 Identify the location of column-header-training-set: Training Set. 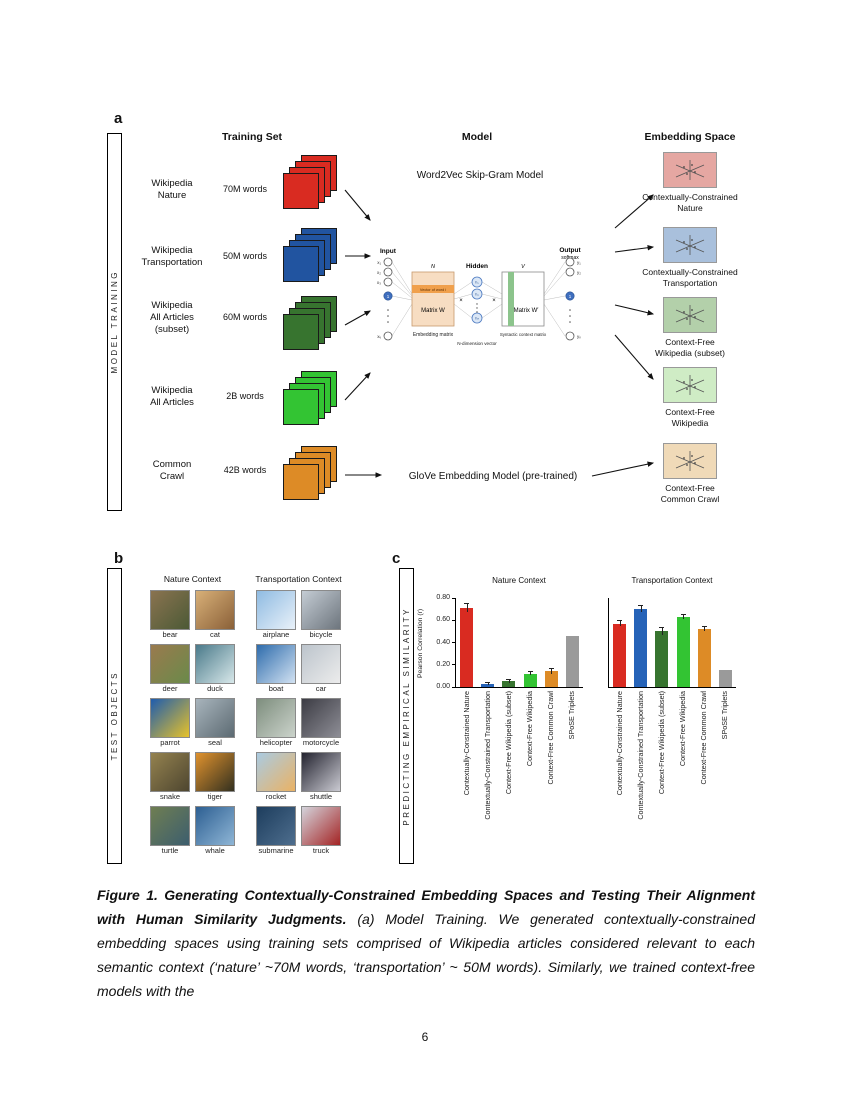
(252, 137).